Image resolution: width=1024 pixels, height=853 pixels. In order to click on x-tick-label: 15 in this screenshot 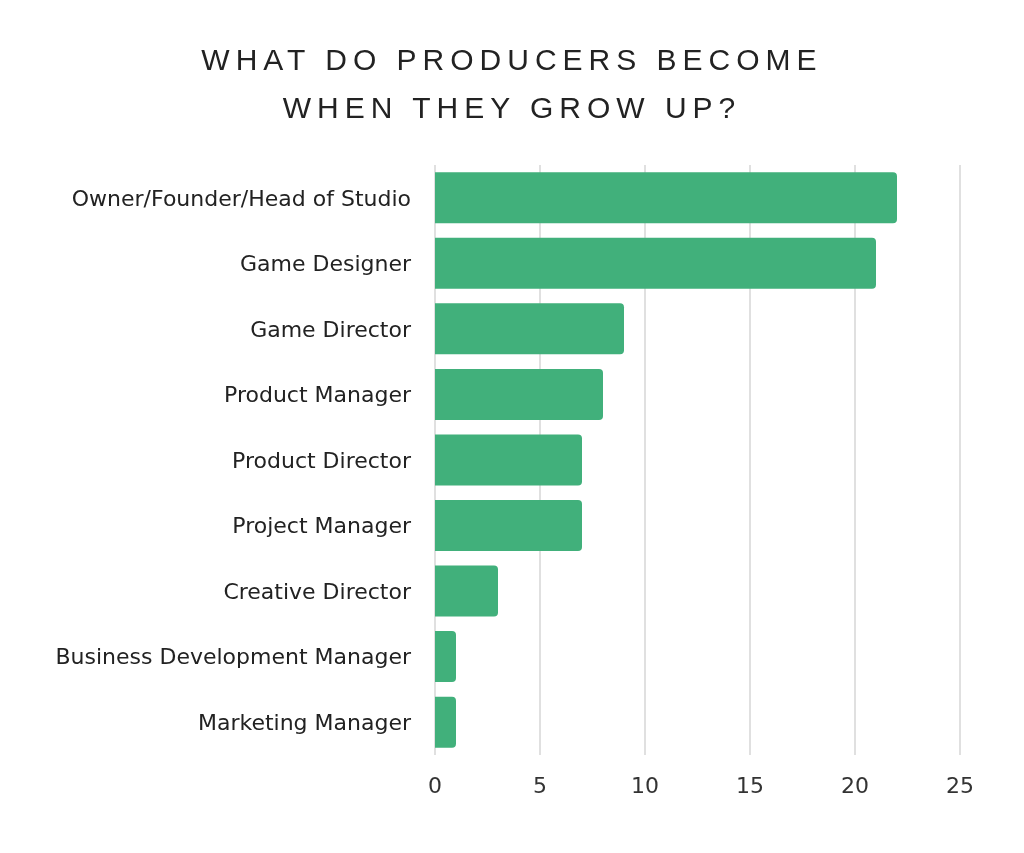, I will do `click(750, 785)`.